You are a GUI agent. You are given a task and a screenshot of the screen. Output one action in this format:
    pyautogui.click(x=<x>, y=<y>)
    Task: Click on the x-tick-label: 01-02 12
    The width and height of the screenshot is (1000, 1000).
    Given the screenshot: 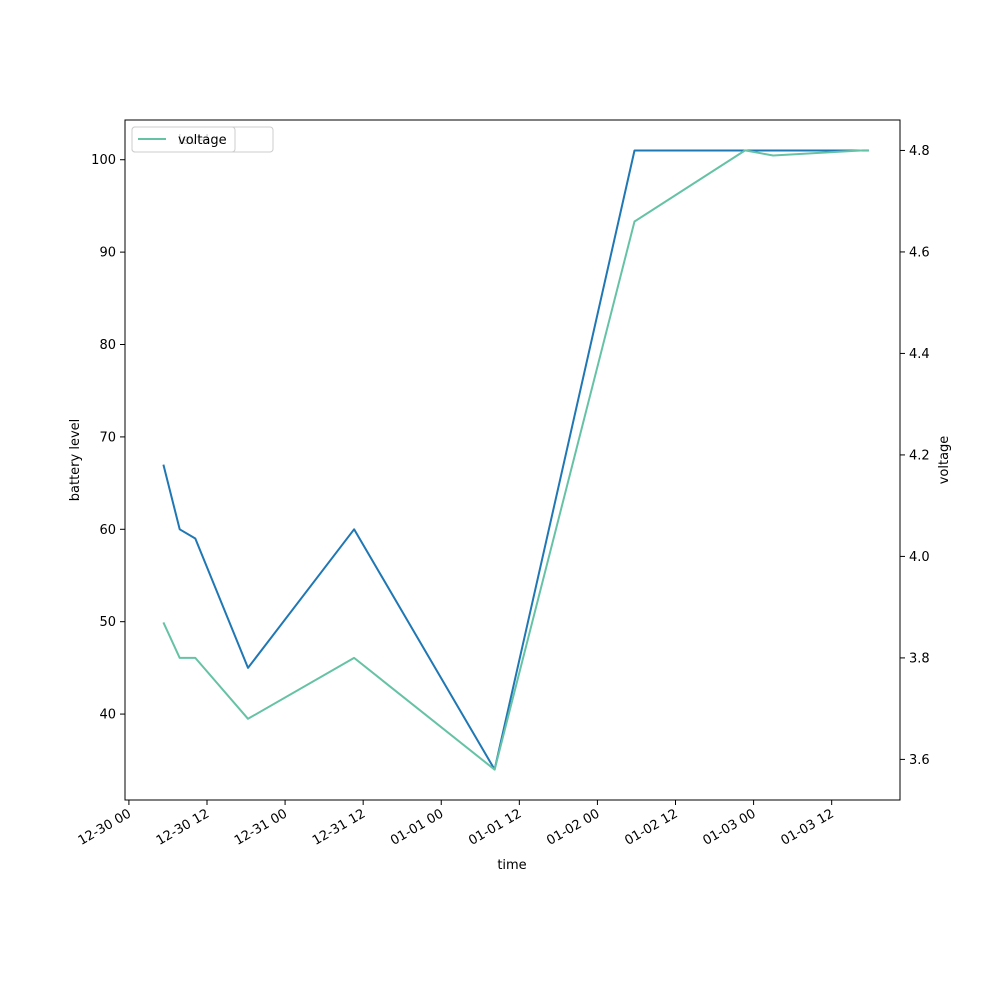 What is the action you would take?
    pyautogui.click(x=651, y=827)
    